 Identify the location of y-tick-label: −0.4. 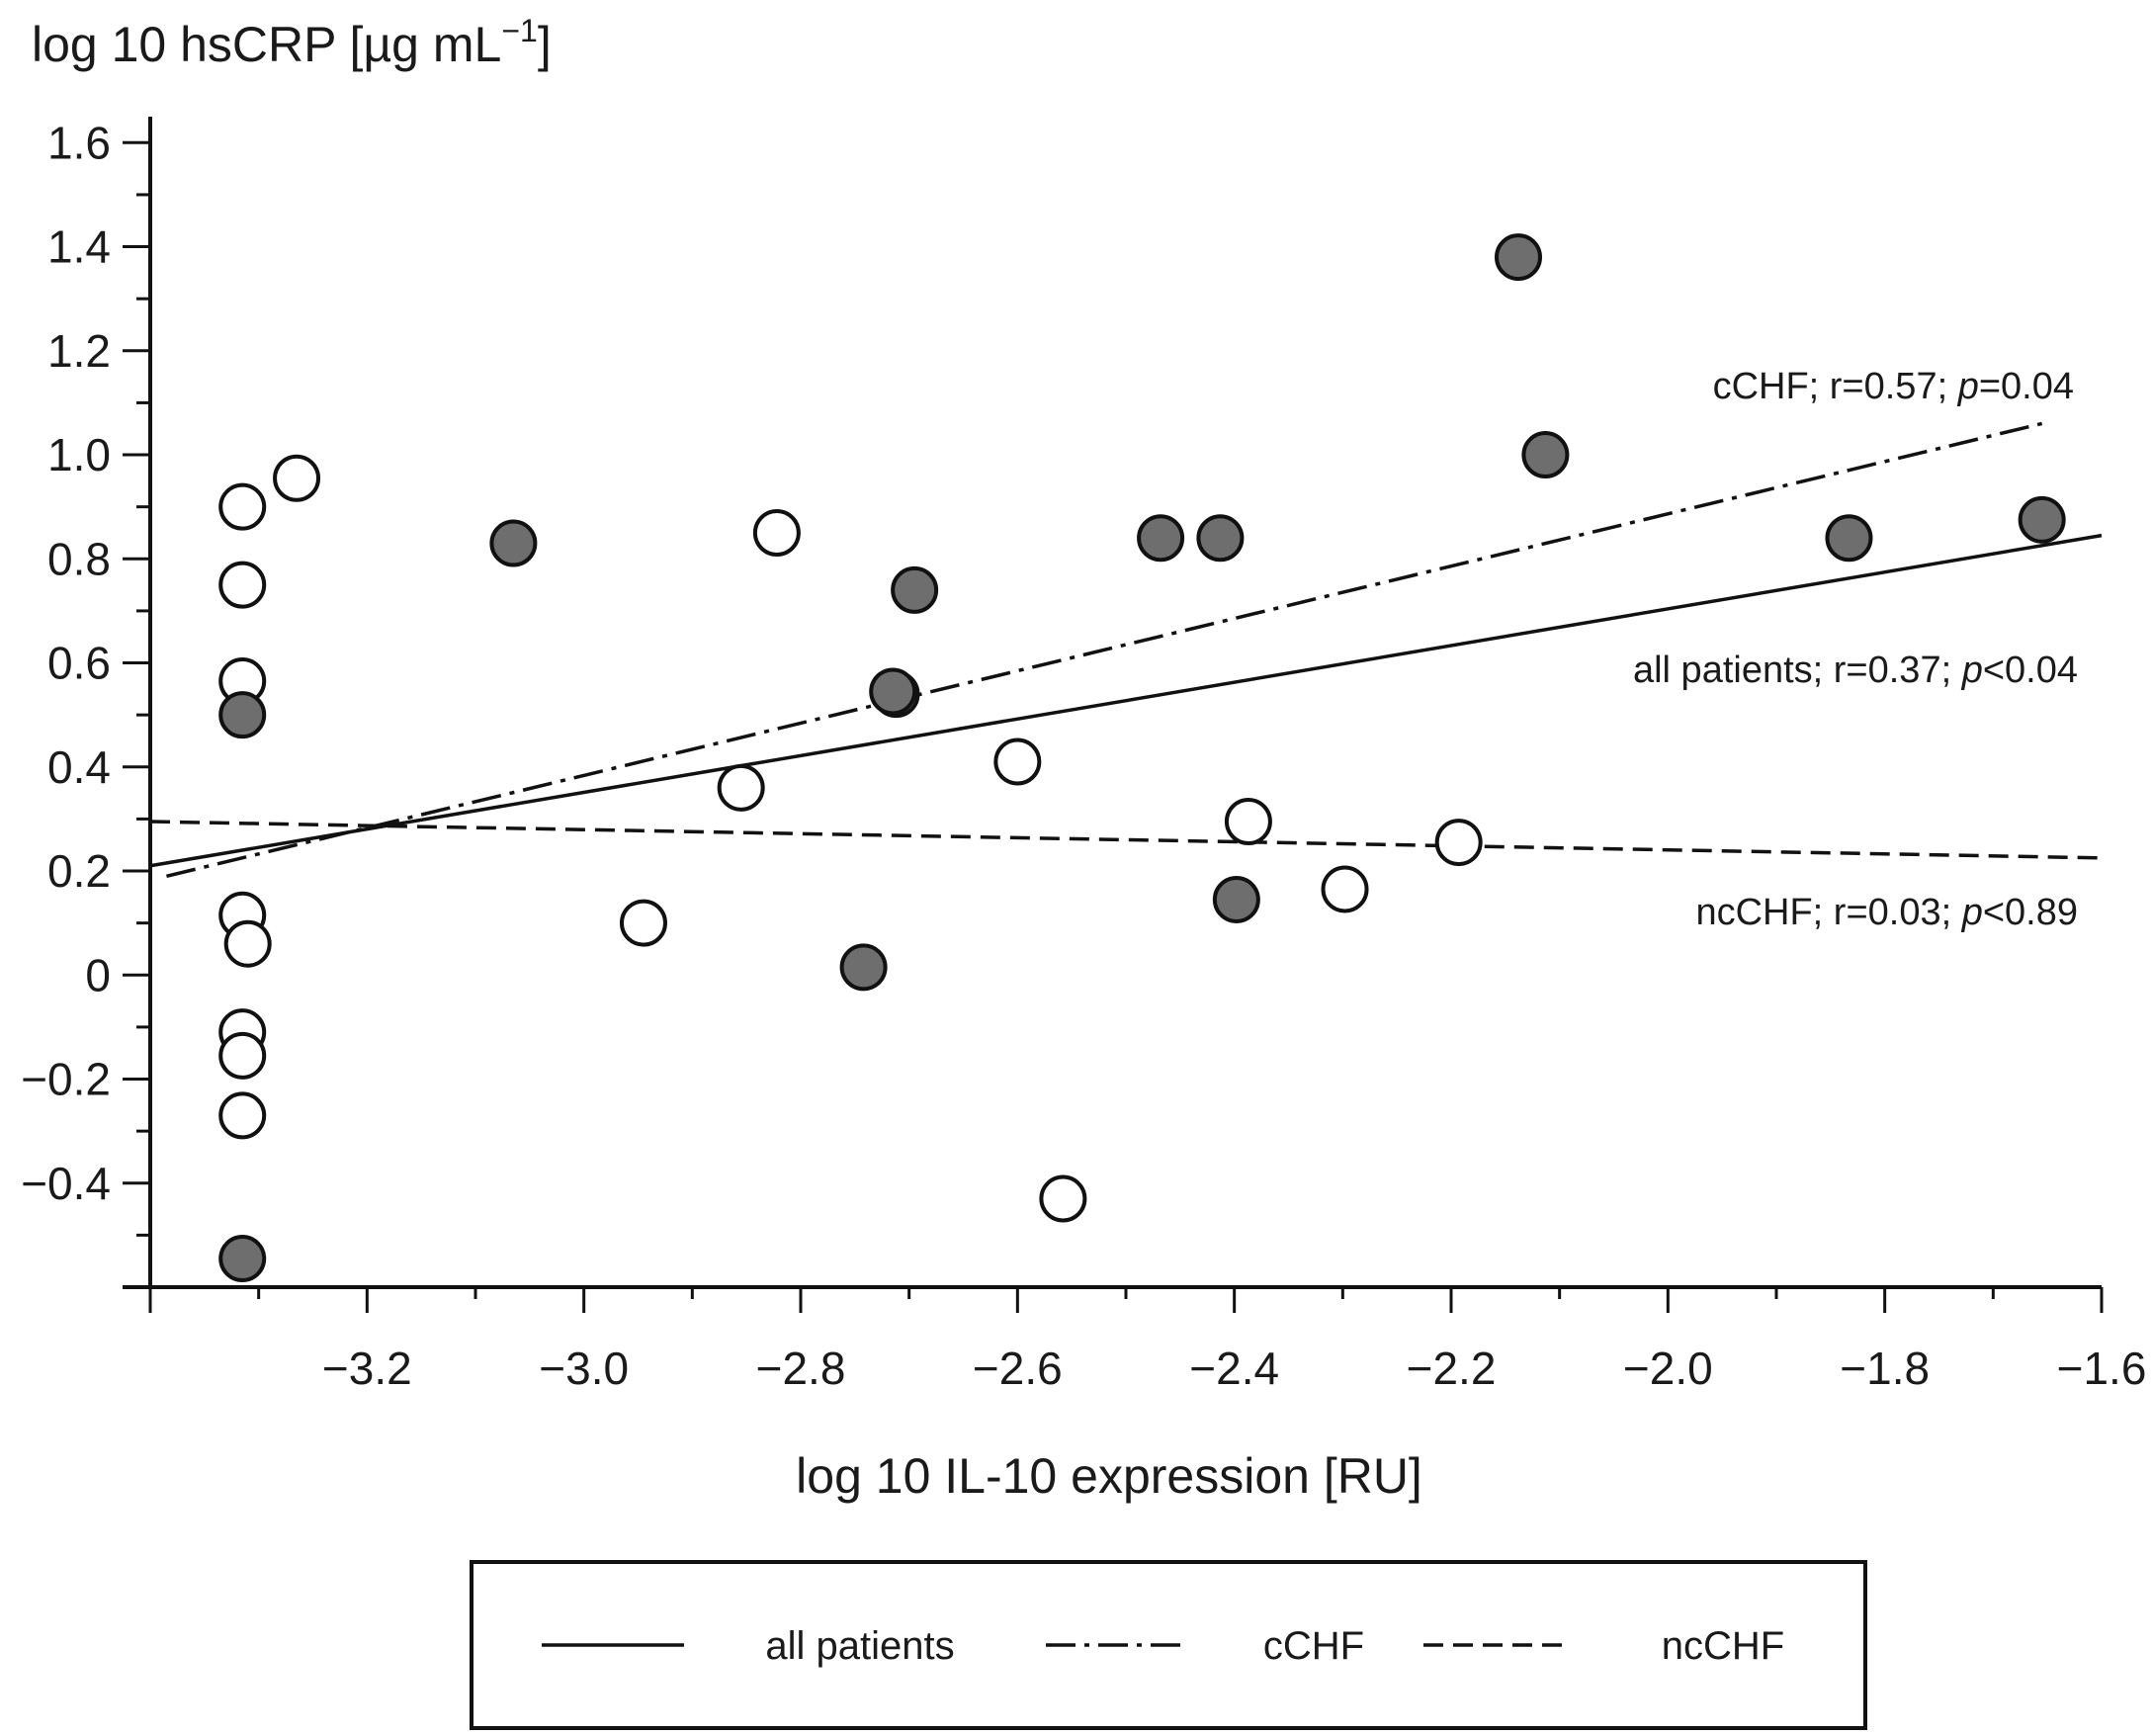
(66, 1183).